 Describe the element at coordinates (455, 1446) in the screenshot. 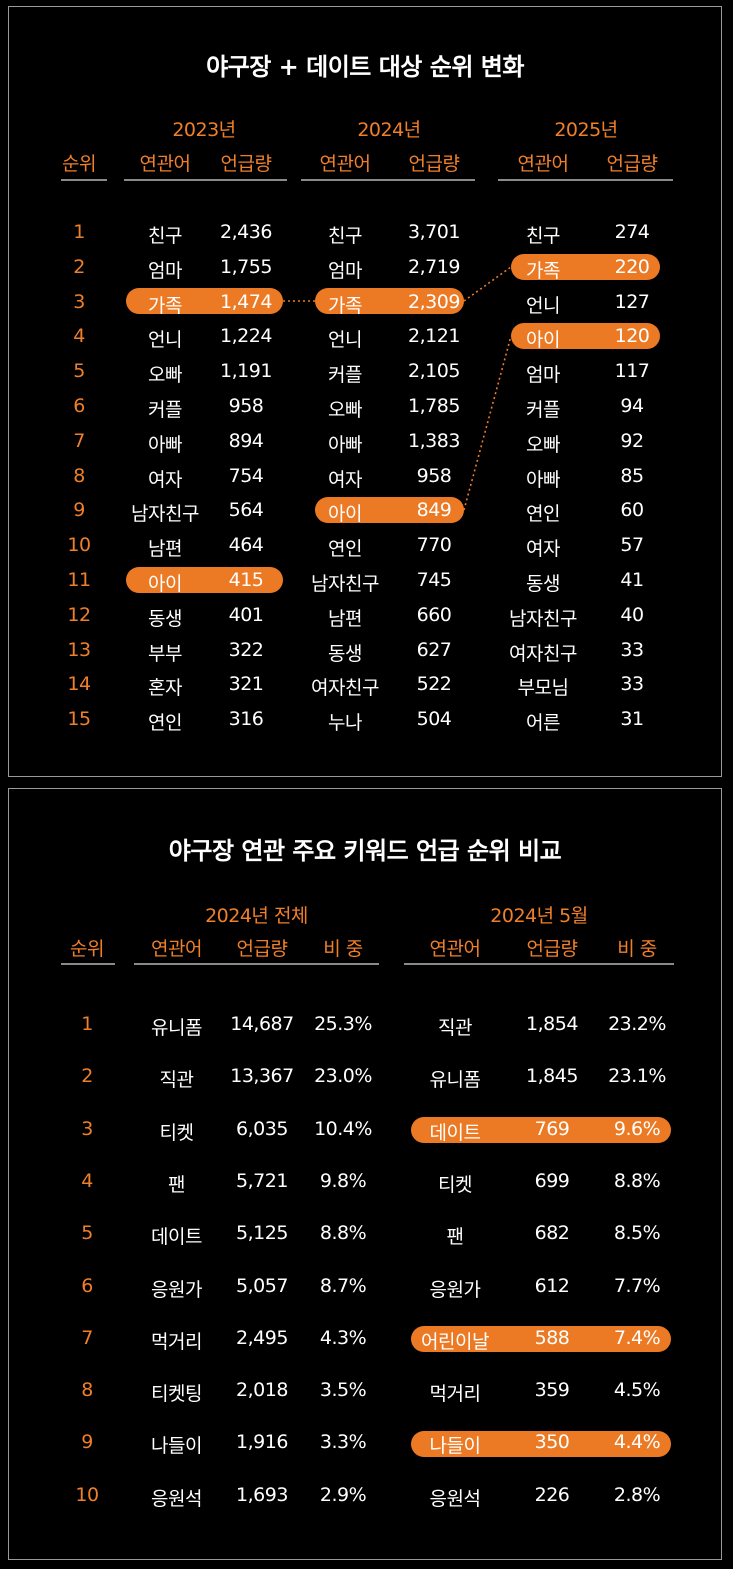

I see `keyword-cell: 나들이` at that location.